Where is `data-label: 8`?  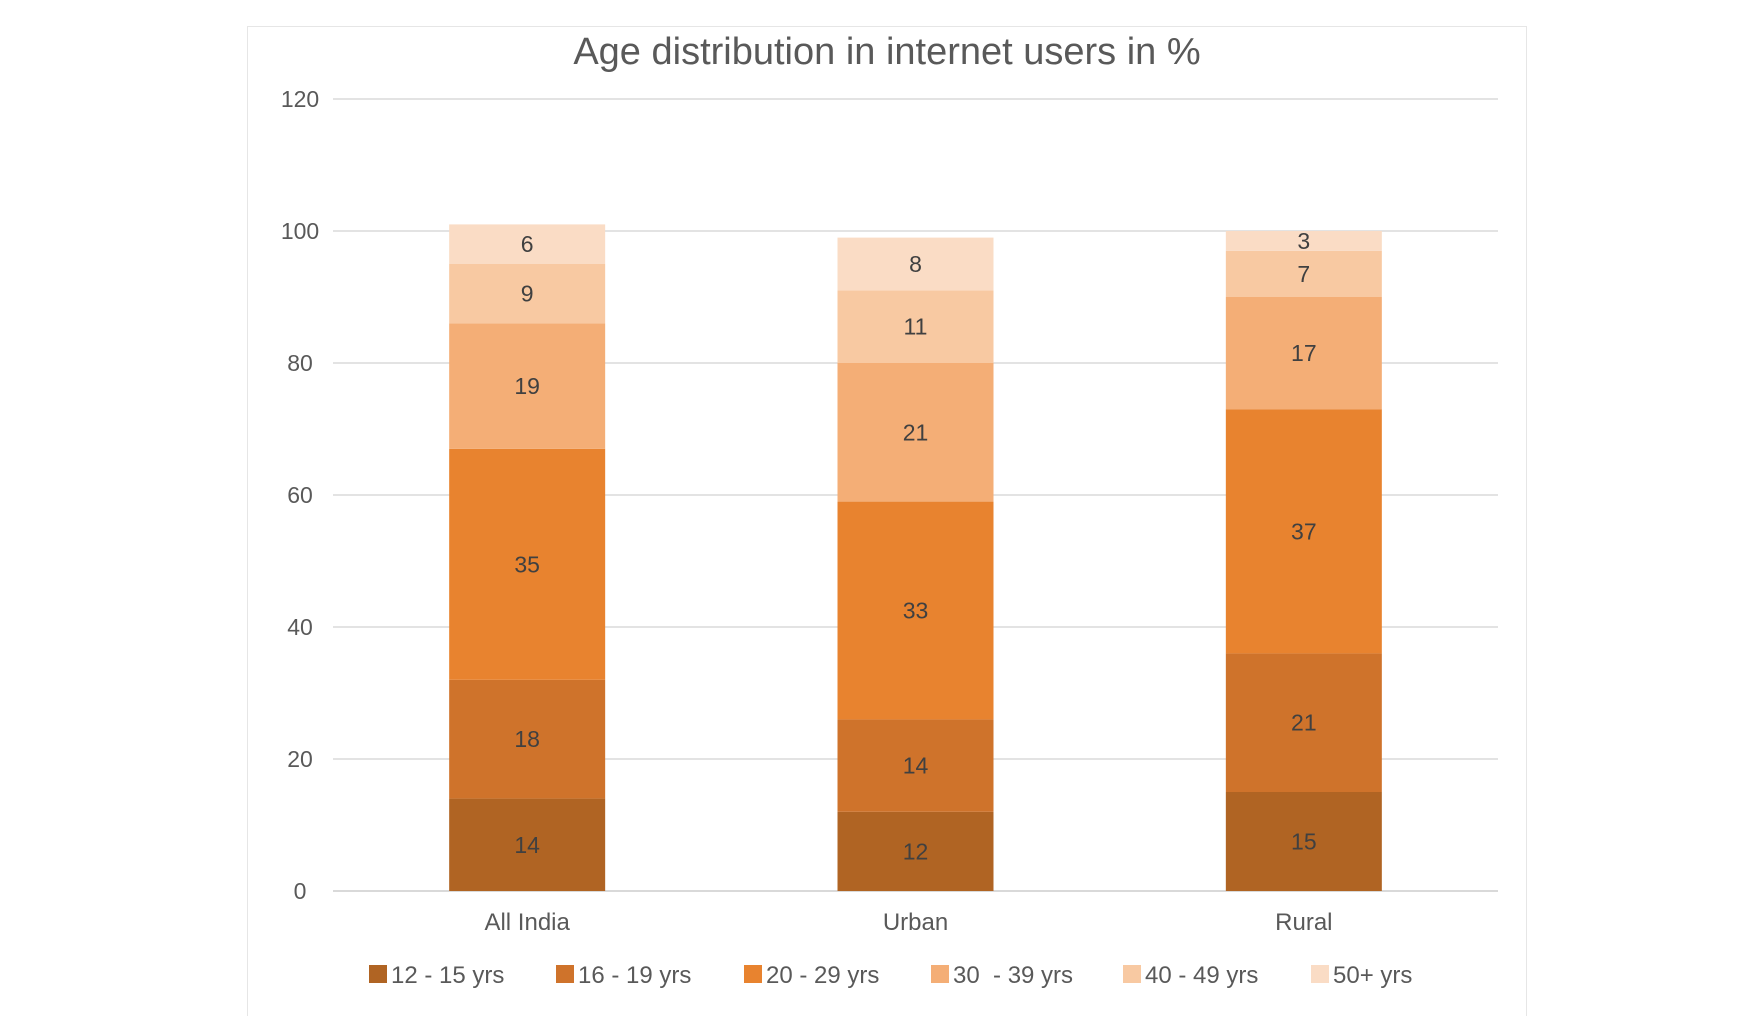
data-label: 8 is located at coordinates (915, 264).